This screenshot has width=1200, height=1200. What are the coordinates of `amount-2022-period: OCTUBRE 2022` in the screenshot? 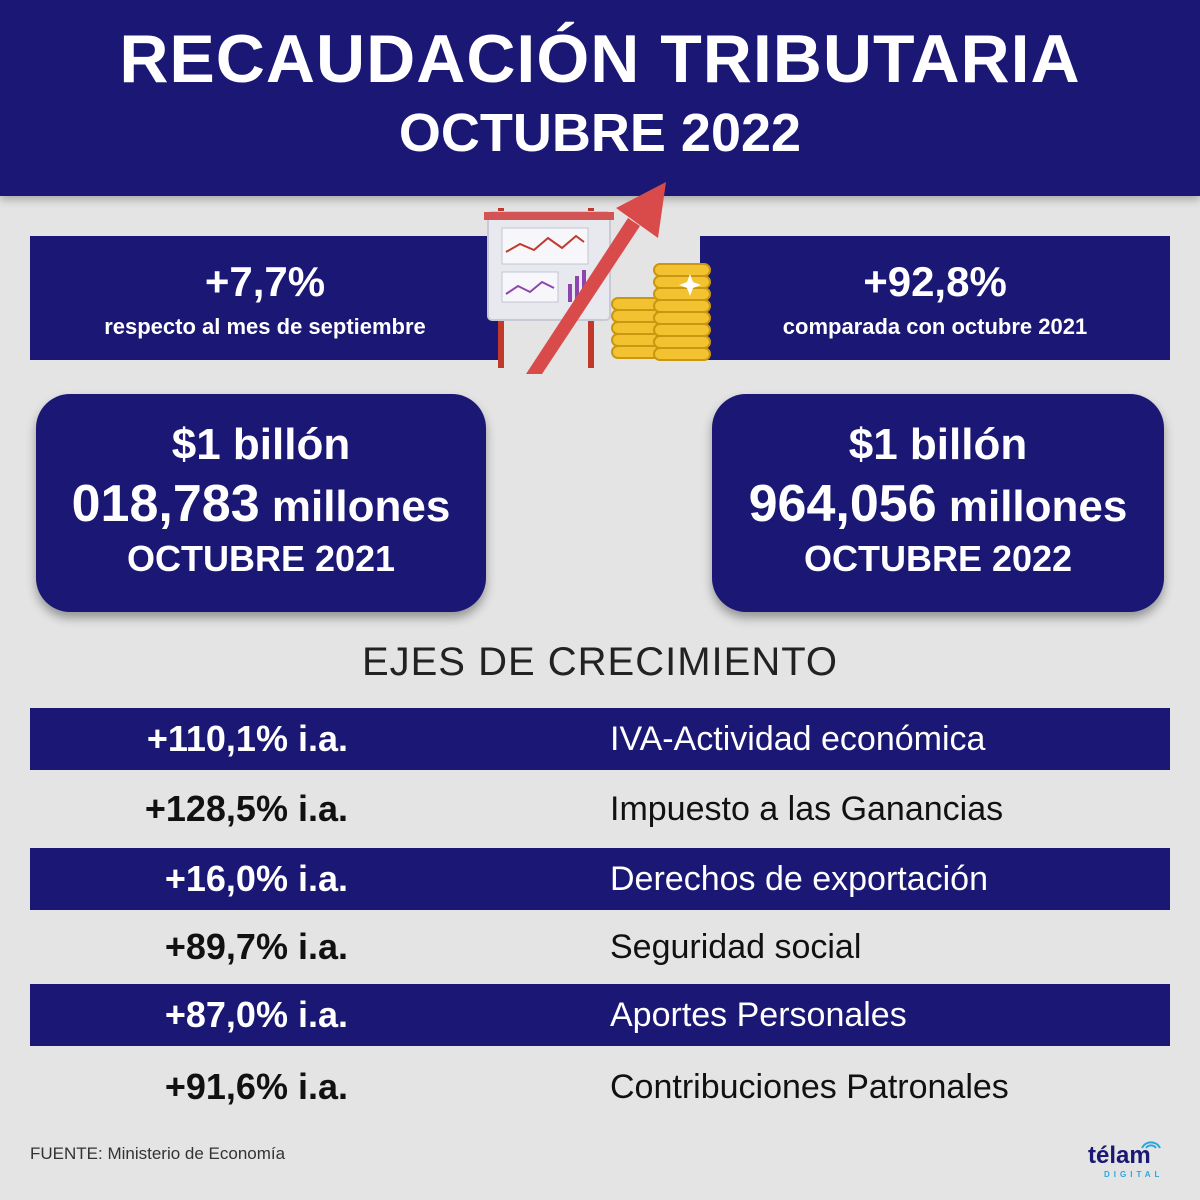 It's located at (938, 558).